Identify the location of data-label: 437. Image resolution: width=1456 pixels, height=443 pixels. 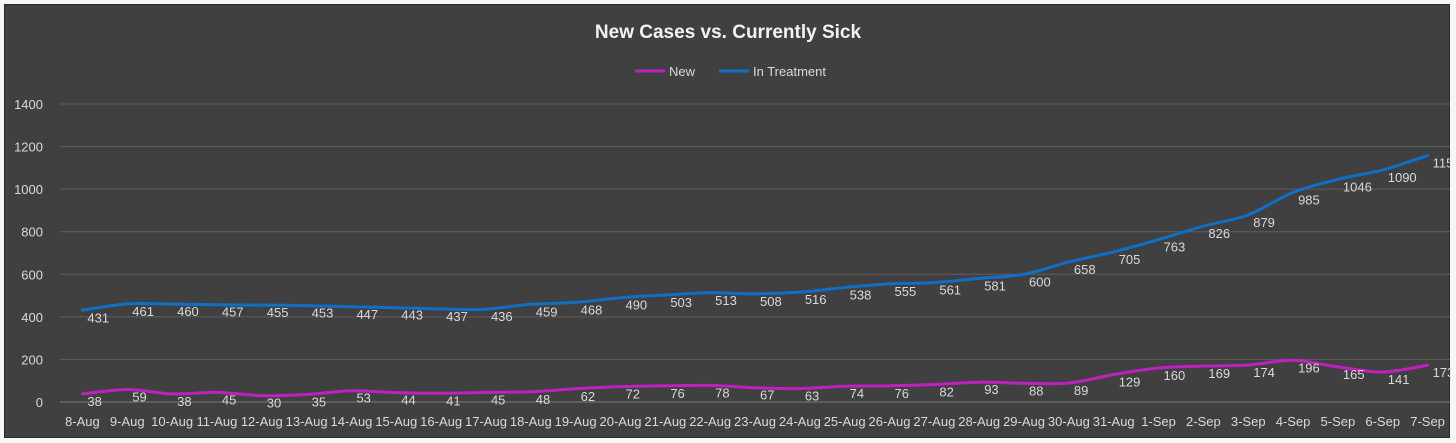
(457, 316).